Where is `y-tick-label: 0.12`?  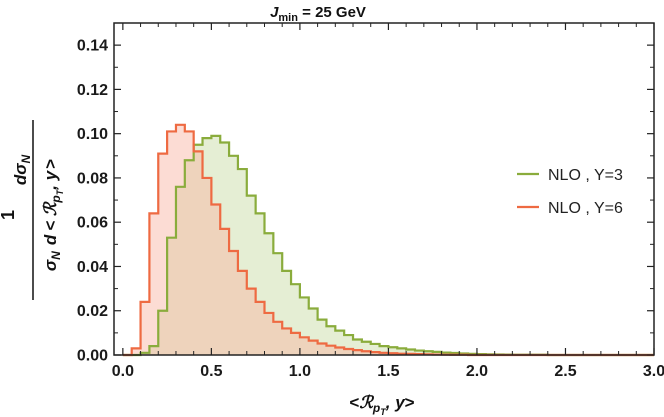
y-tick-label: 0.12 is located at coordinates (92, 90).